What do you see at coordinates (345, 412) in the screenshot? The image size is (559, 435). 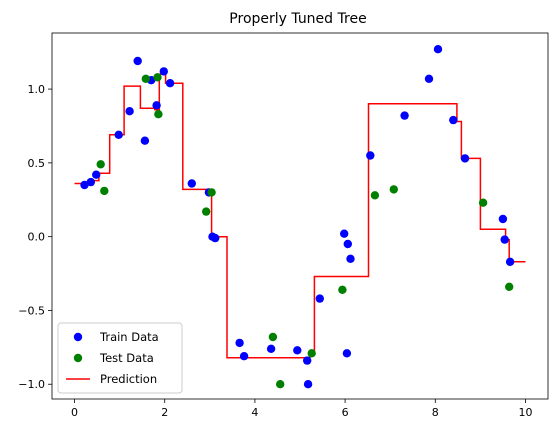 I see `x-tick-label: 6` at bounding box center [345, 412].